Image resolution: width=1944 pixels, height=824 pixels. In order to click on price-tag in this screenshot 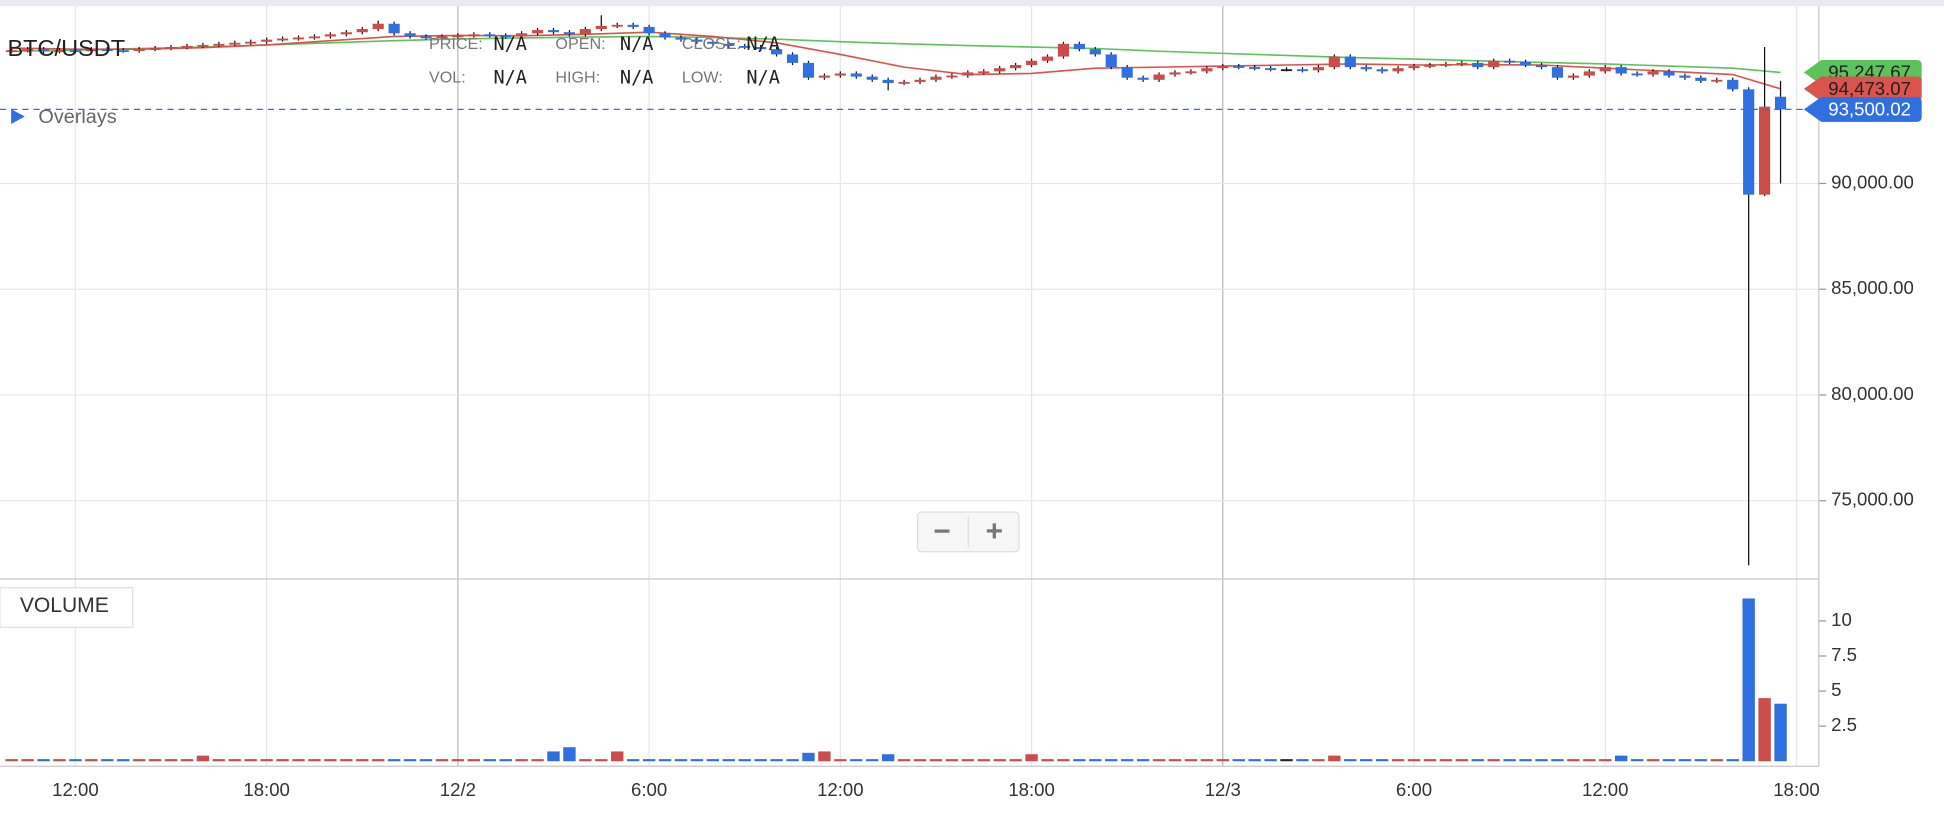, I will do `click(1862, 89)`.